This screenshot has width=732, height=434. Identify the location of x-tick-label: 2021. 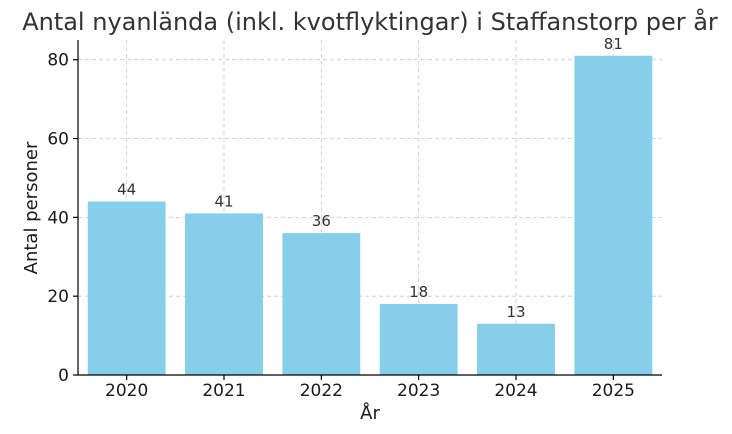
(223, 391).